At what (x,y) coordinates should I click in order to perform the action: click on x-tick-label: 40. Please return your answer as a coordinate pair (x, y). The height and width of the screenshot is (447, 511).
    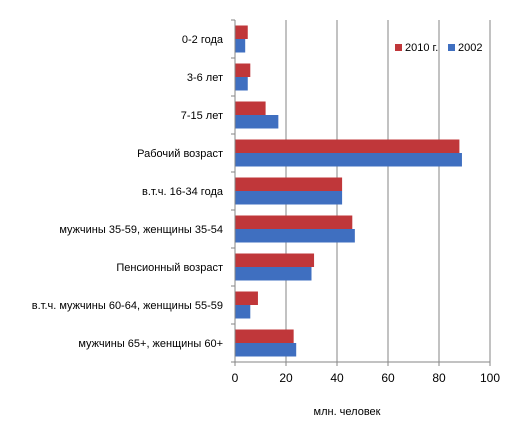
    Looking at the image, I should click on (337, 378).